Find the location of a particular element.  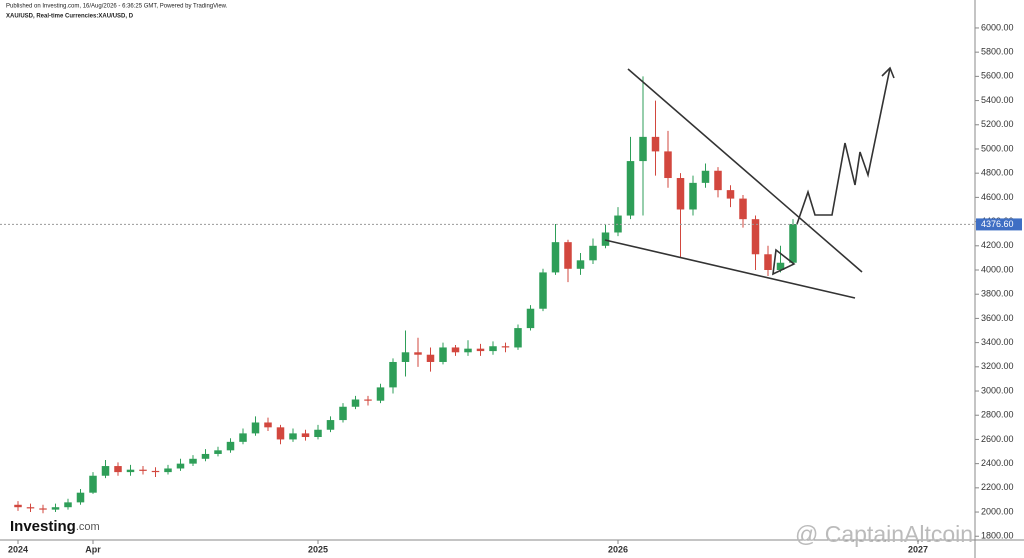

projection-path is located at coordinates (843, 146).